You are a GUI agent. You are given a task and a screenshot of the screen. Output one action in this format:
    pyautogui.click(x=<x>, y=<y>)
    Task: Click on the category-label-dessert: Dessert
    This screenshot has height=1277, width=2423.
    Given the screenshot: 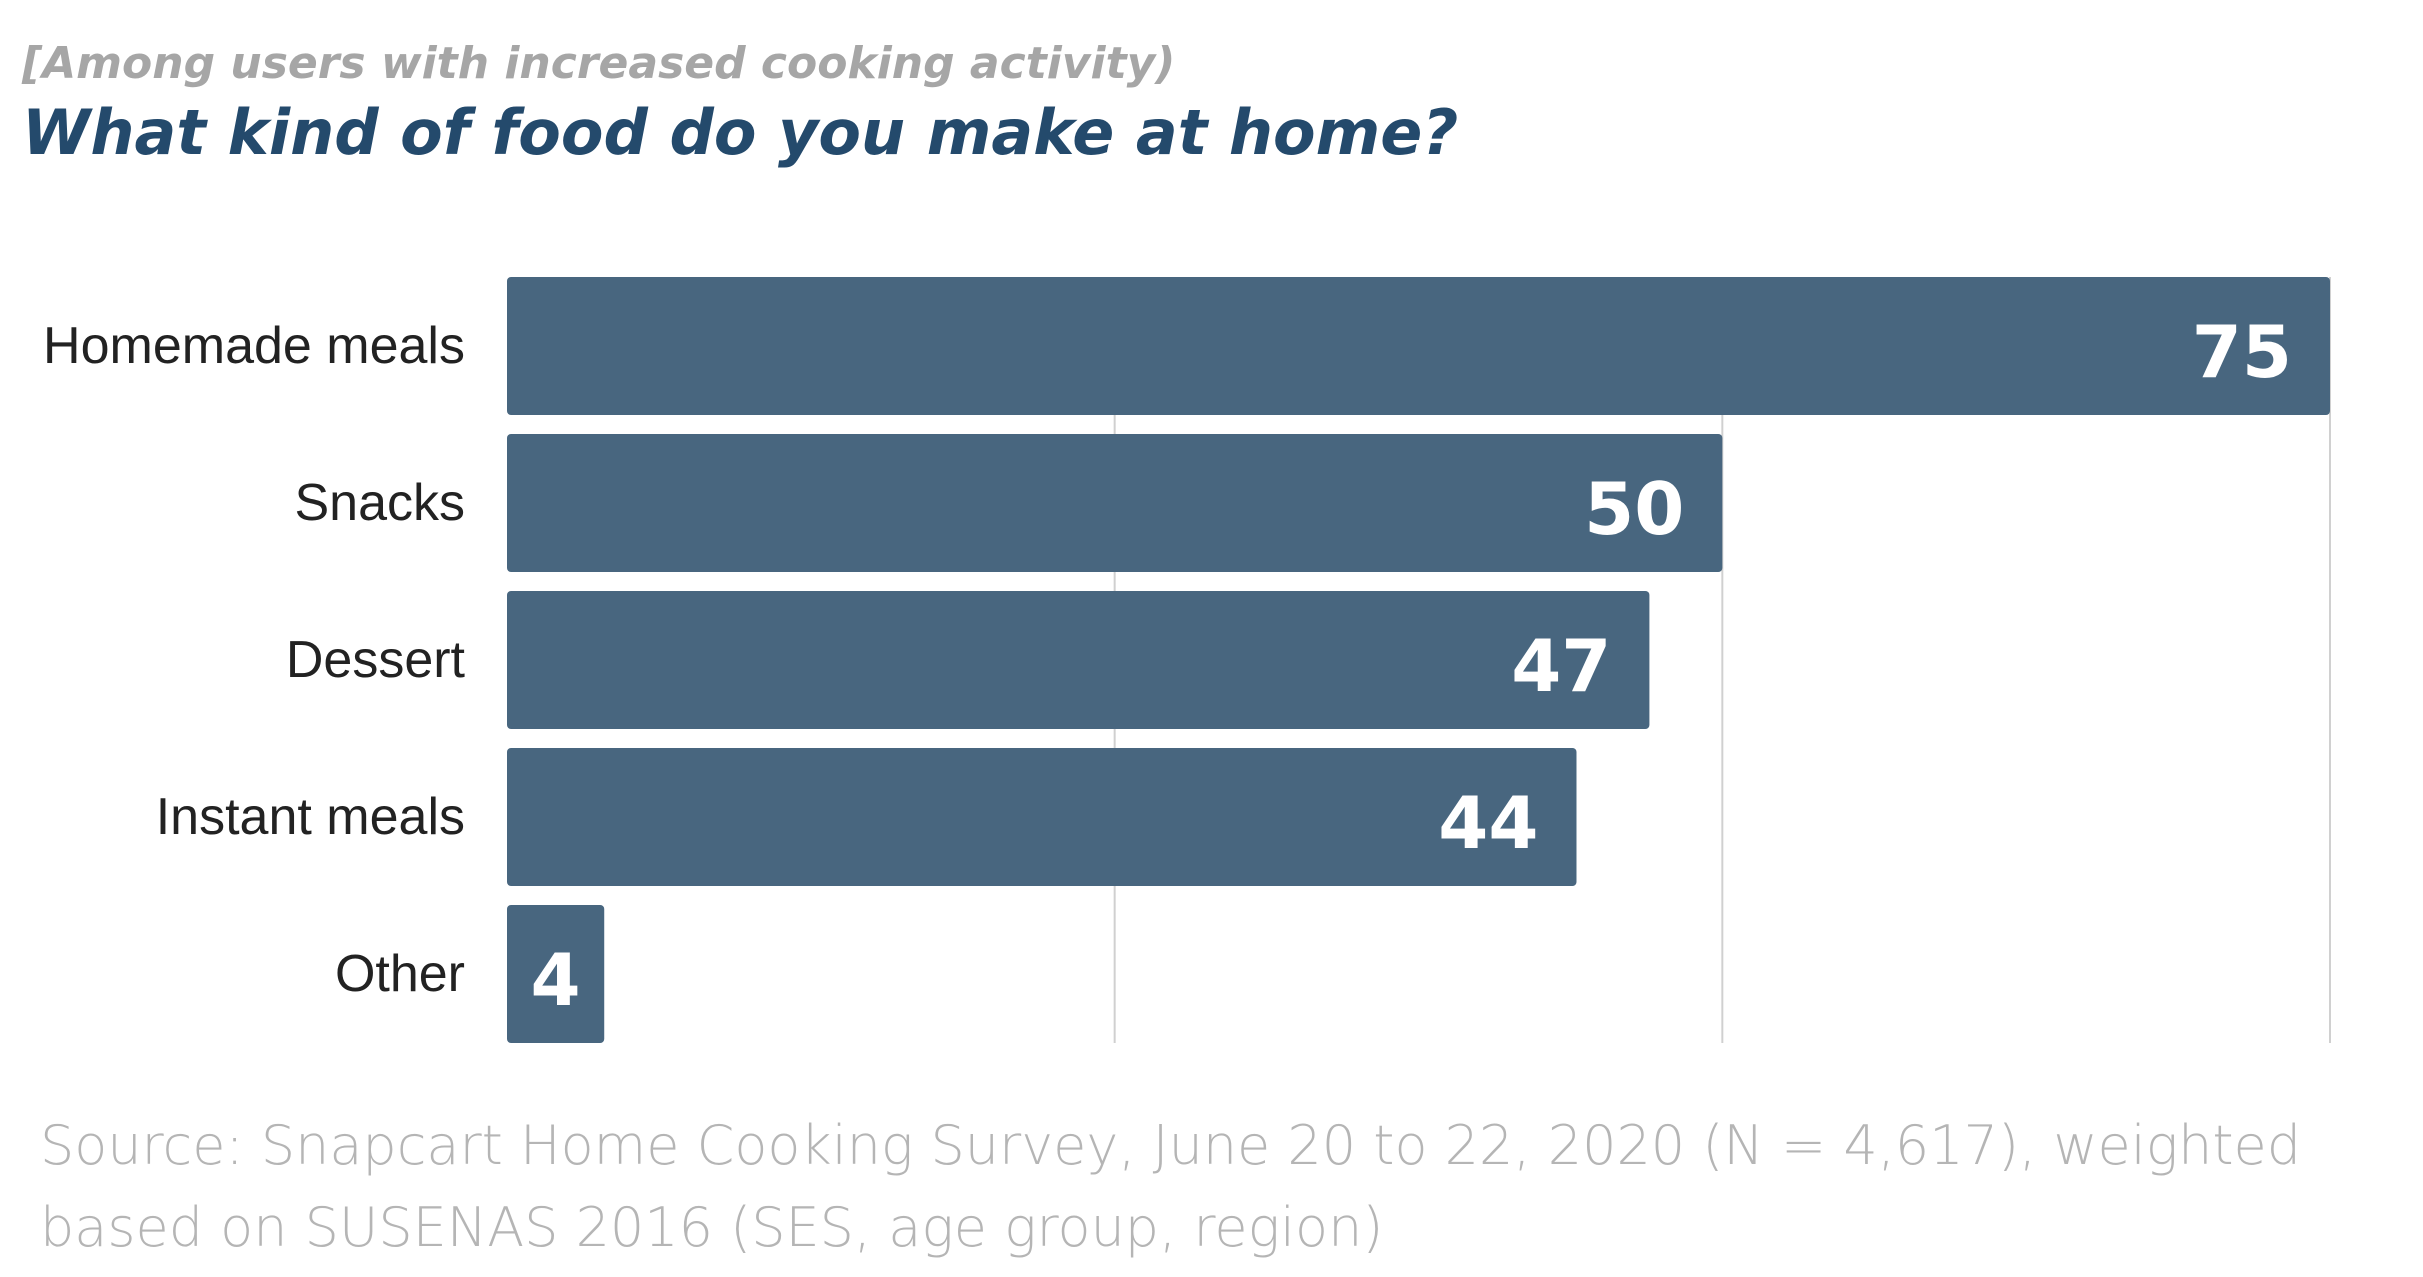 What is the action you would take?
    pyautogui.click(x=376, y=660)
    